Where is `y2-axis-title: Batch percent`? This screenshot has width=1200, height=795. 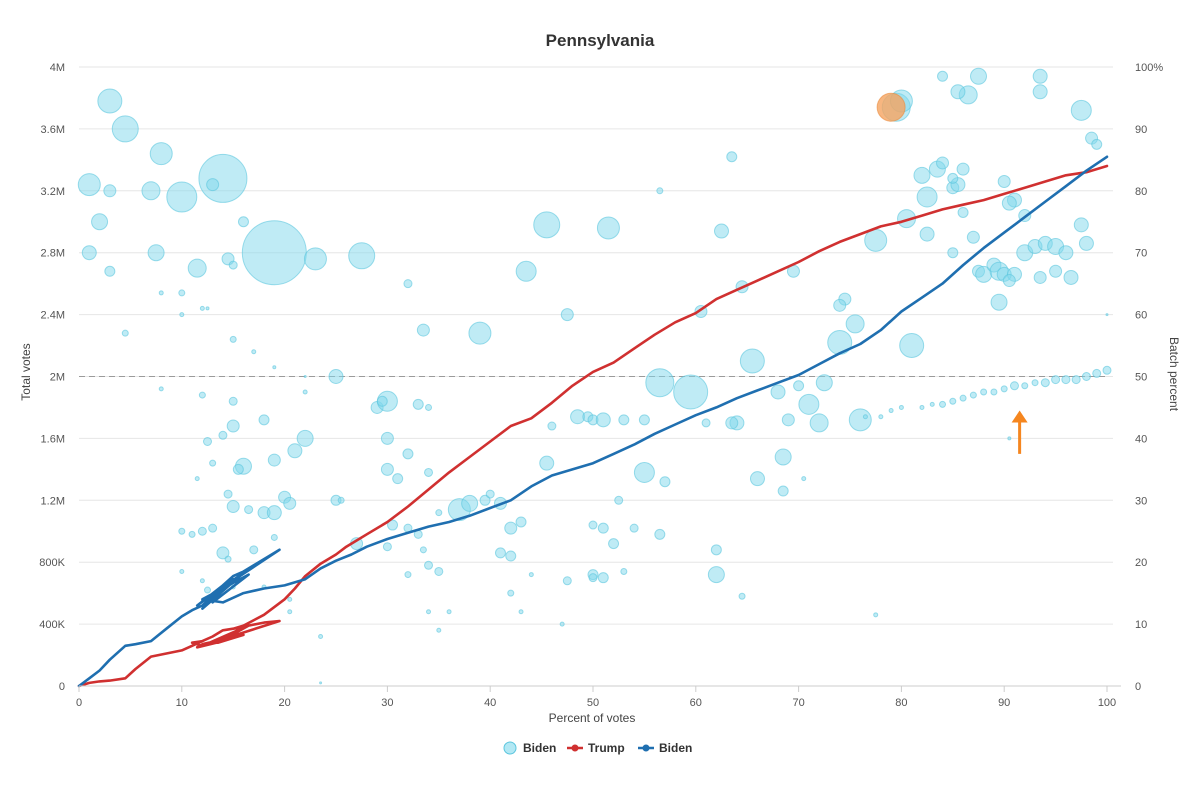 y2-axis-title: Batch percent is located at coordinates (1174, 374).